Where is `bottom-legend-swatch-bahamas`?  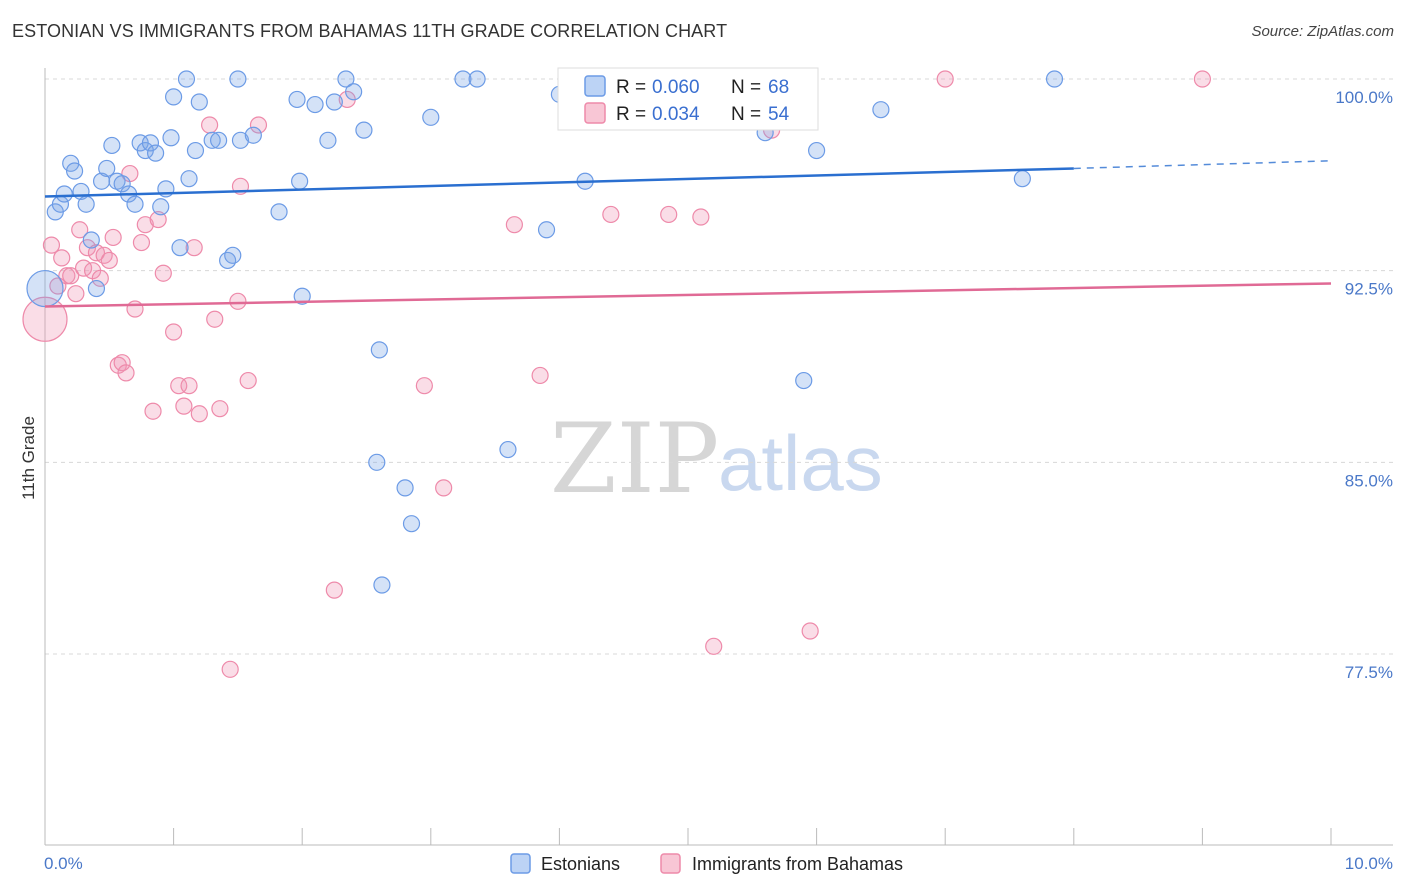
bottom-legend-swatch-bahamas is located at coordinates (670, 863).